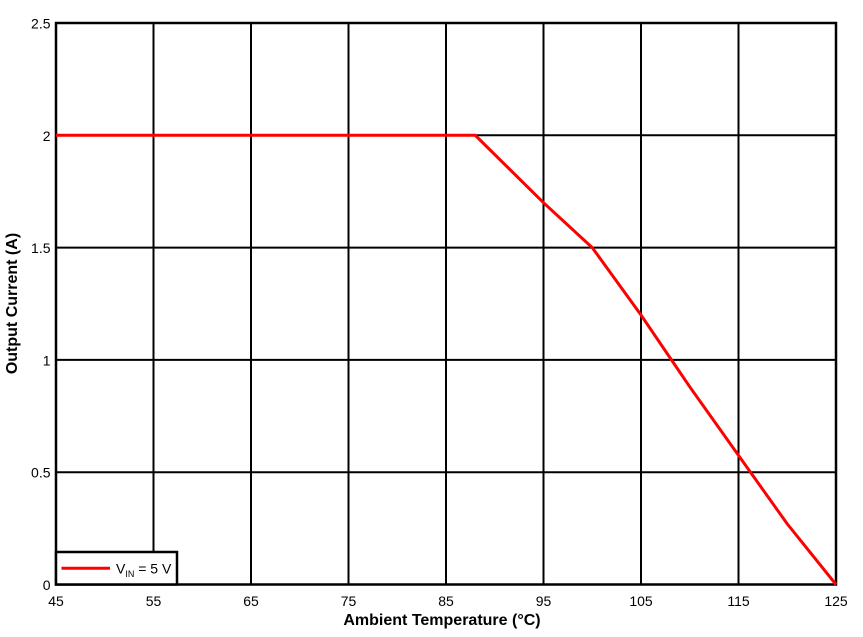 This screenshot has height=637, width=863. I want to click on svg-text: 95, so click(544, 601).